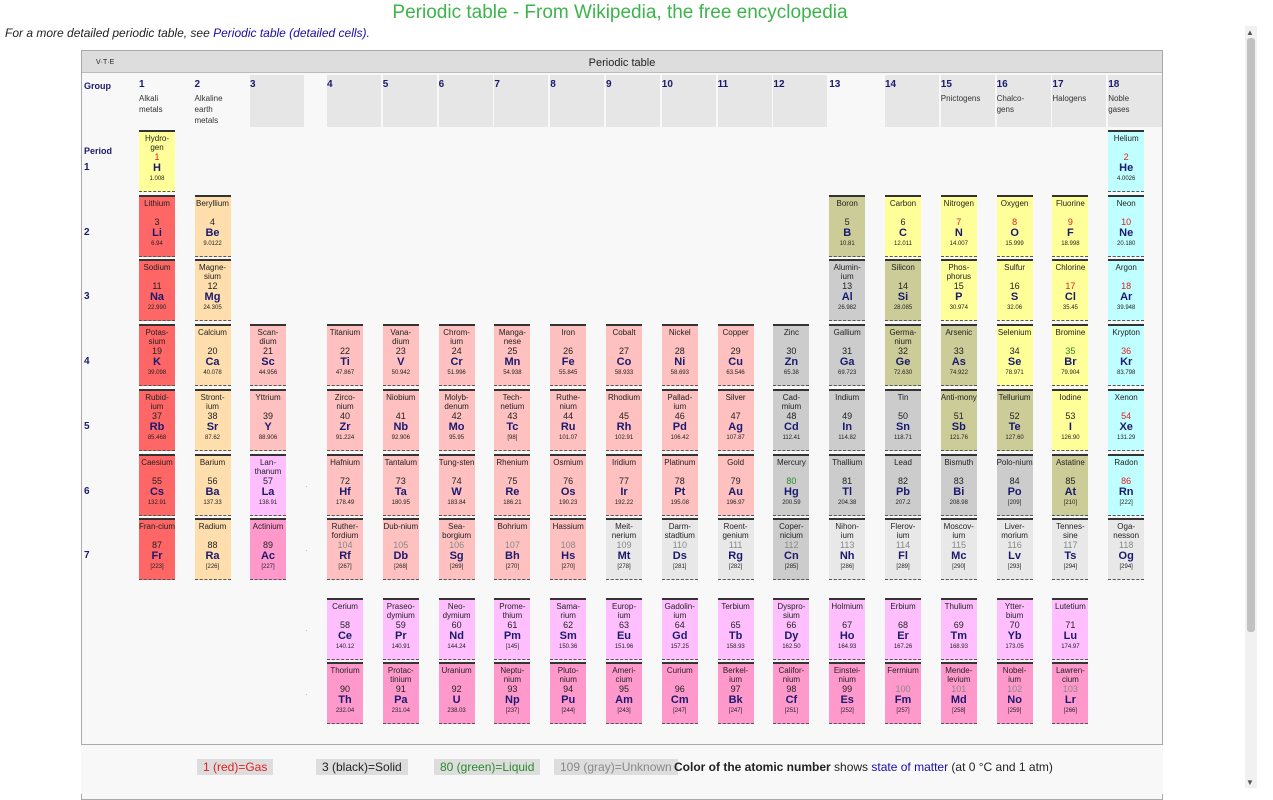 The height and width of the screenshot is (800, 1273). I want to click on element-cell-na: Sodium 11 Na 22.990, so click(157, 290).